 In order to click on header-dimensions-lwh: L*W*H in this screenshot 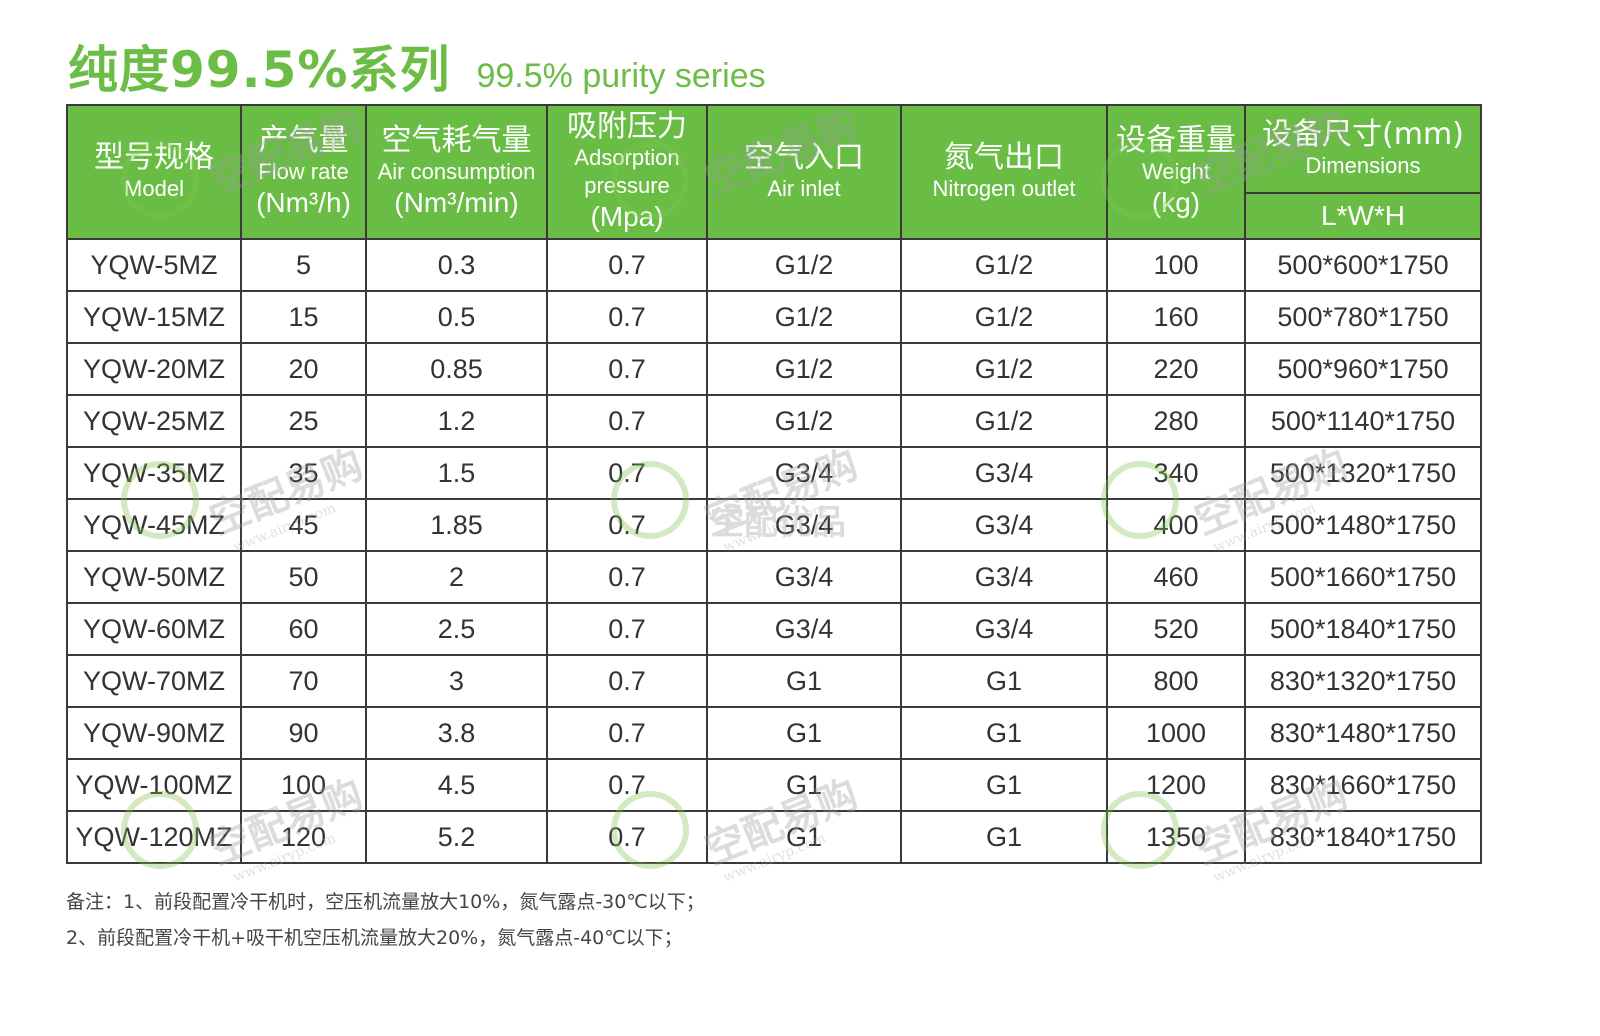, I will do `click(1362, 215)`.